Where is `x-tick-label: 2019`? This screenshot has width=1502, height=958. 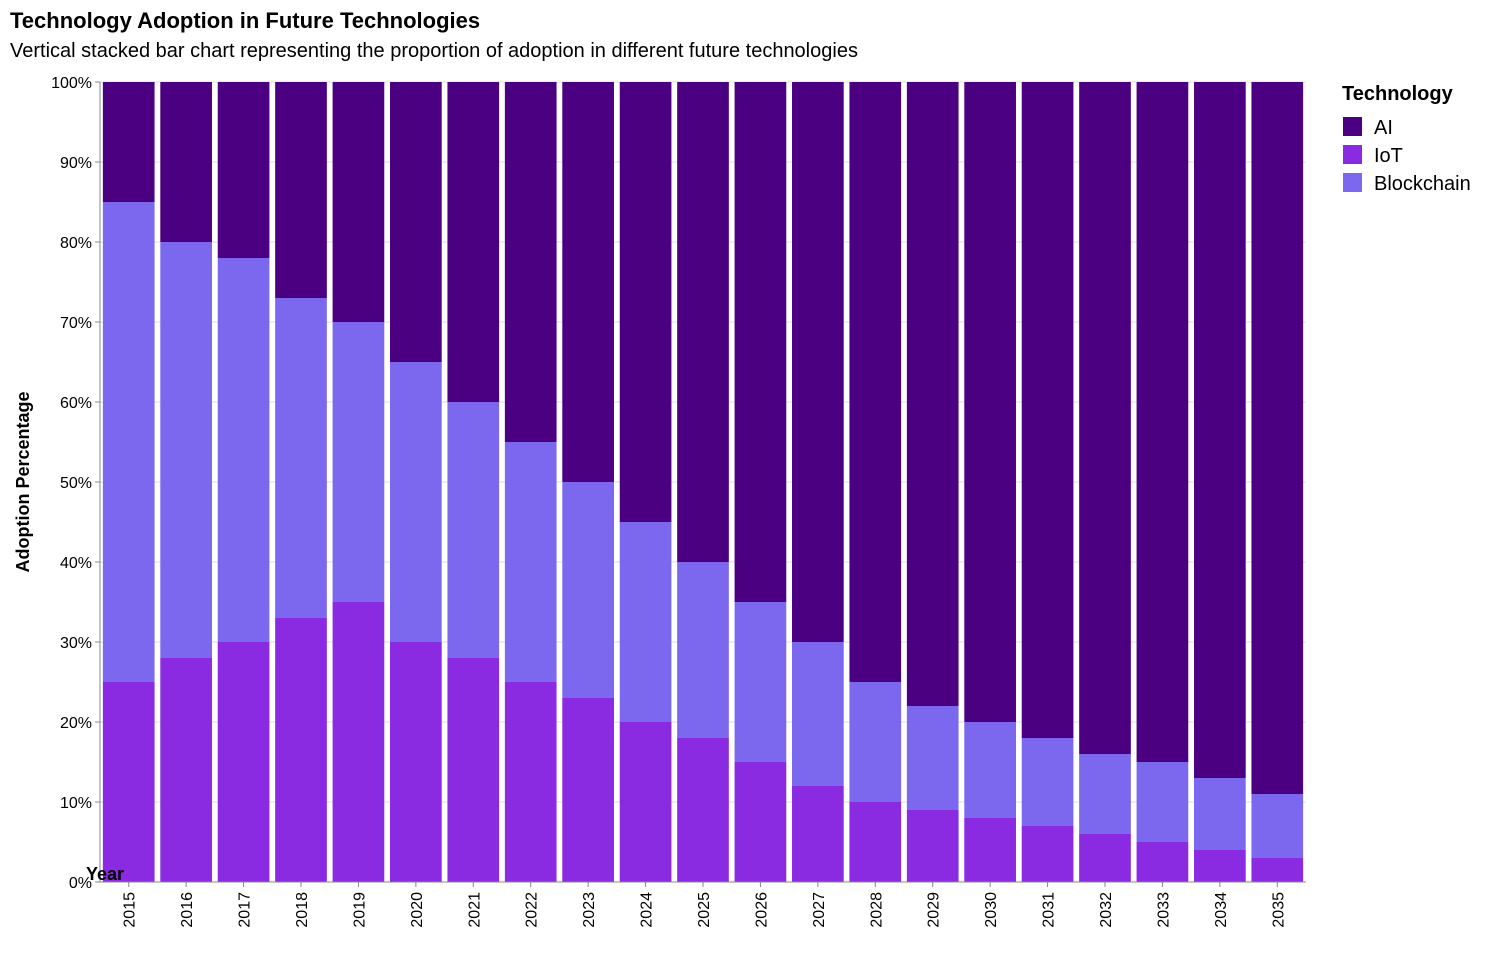
x-tick-label: 2019 is located at coordinates (359, 910).